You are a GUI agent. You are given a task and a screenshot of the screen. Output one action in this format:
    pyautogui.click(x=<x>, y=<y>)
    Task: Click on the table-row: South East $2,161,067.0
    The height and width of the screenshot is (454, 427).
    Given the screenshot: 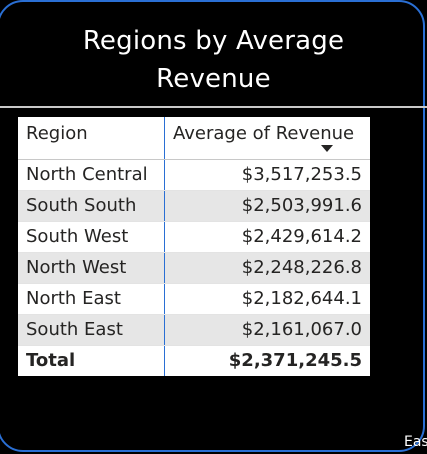 What is the action you would take?
    pyautogui.click(x=194, y=330)
    